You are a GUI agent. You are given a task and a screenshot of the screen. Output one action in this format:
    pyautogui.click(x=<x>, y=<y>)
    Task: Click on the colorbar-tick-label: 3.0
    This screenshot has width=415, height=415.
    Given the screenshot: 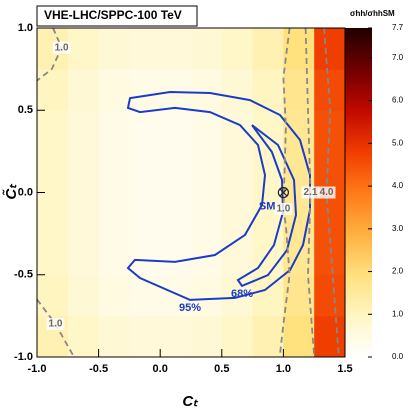 What is the action you would take?
    pyautogui.click(x=398, y=228)
    